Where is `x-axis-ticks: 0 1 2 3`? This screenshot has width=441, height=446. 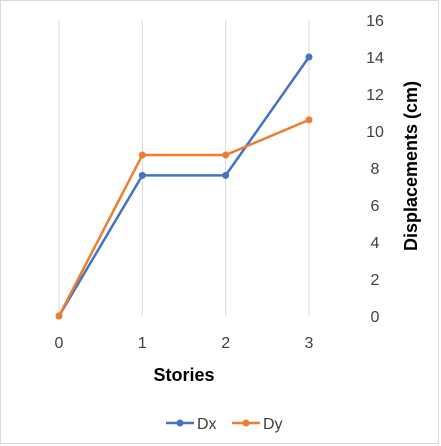 x-axis-ticks: 0 1 2 3 is located at coordinates (184, 343).